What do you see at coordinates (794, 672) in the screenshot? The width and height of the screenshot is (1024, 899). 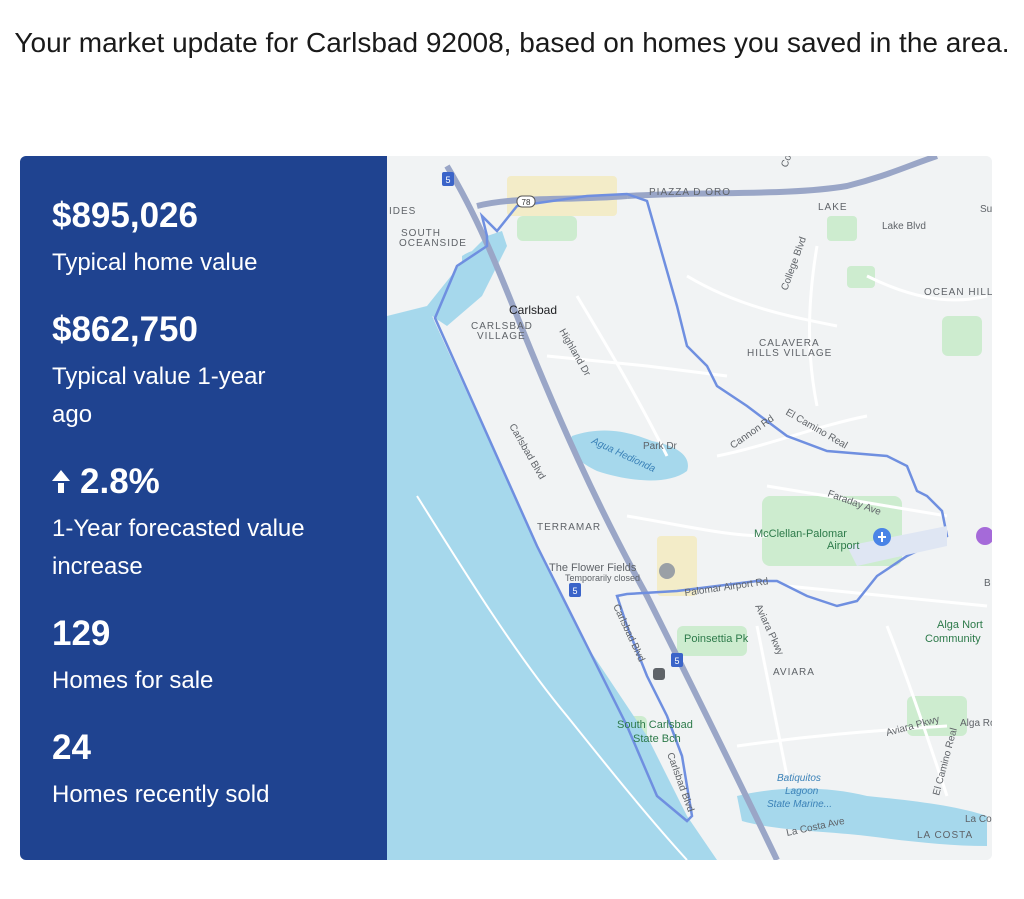 I see `svg-text: AVIARA` at bounding box center [794, 672].